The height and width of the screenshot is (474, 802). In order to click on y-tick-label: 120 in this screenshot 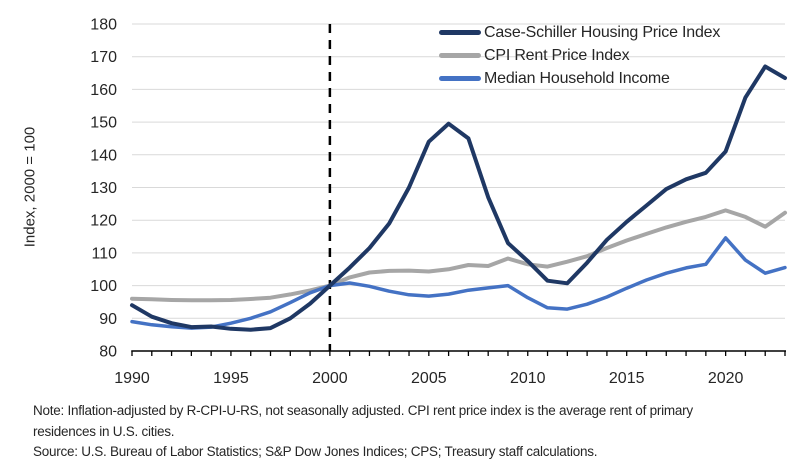, I will do `click(103, 221)`.